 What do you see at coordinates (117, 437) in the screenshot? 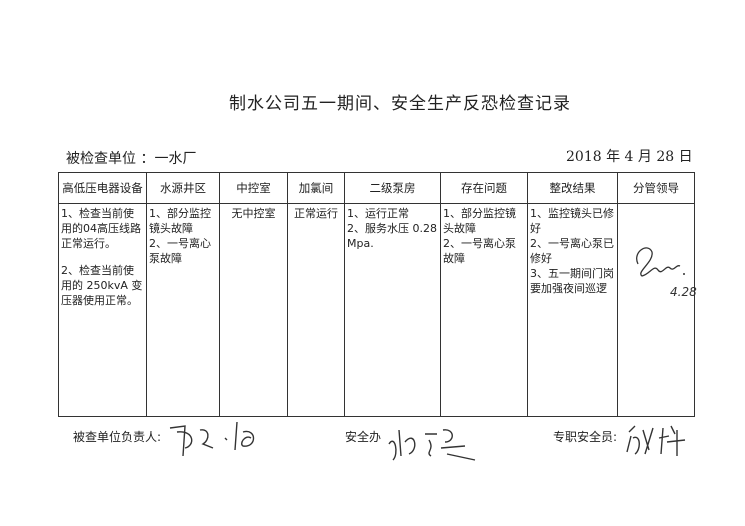
I see `responsible-label: 被查单位负责人:` at bounding box center [117, 437].